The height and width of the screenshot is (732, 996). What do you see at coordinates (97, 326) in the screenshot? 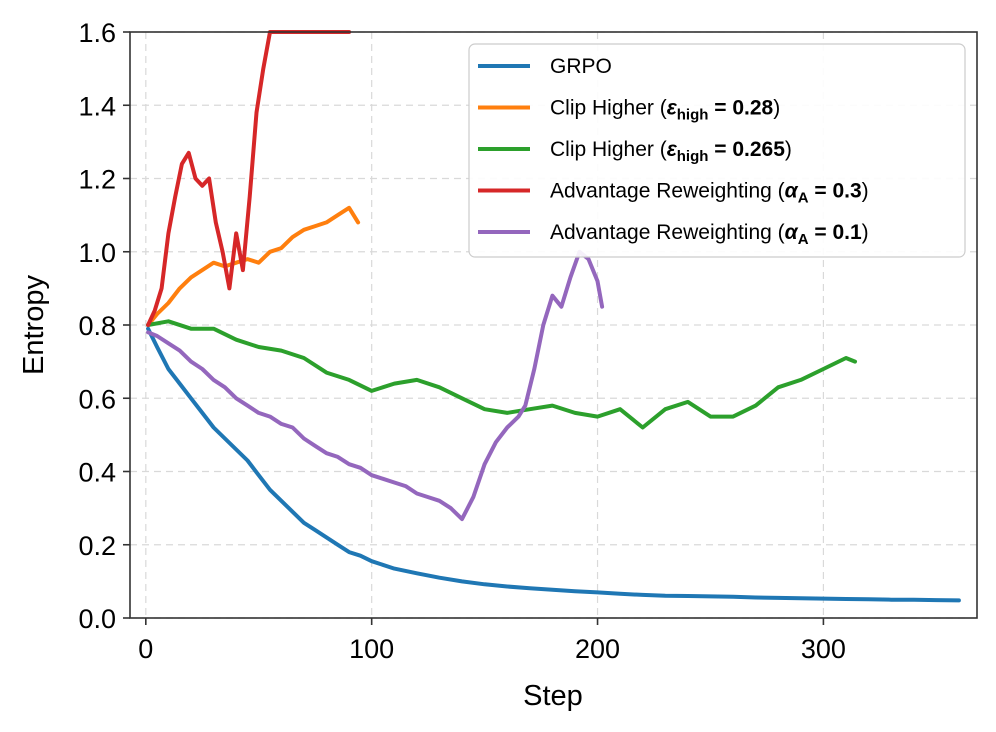
I see `y-tick-label: 0.8` at bounding box center [97, 326].